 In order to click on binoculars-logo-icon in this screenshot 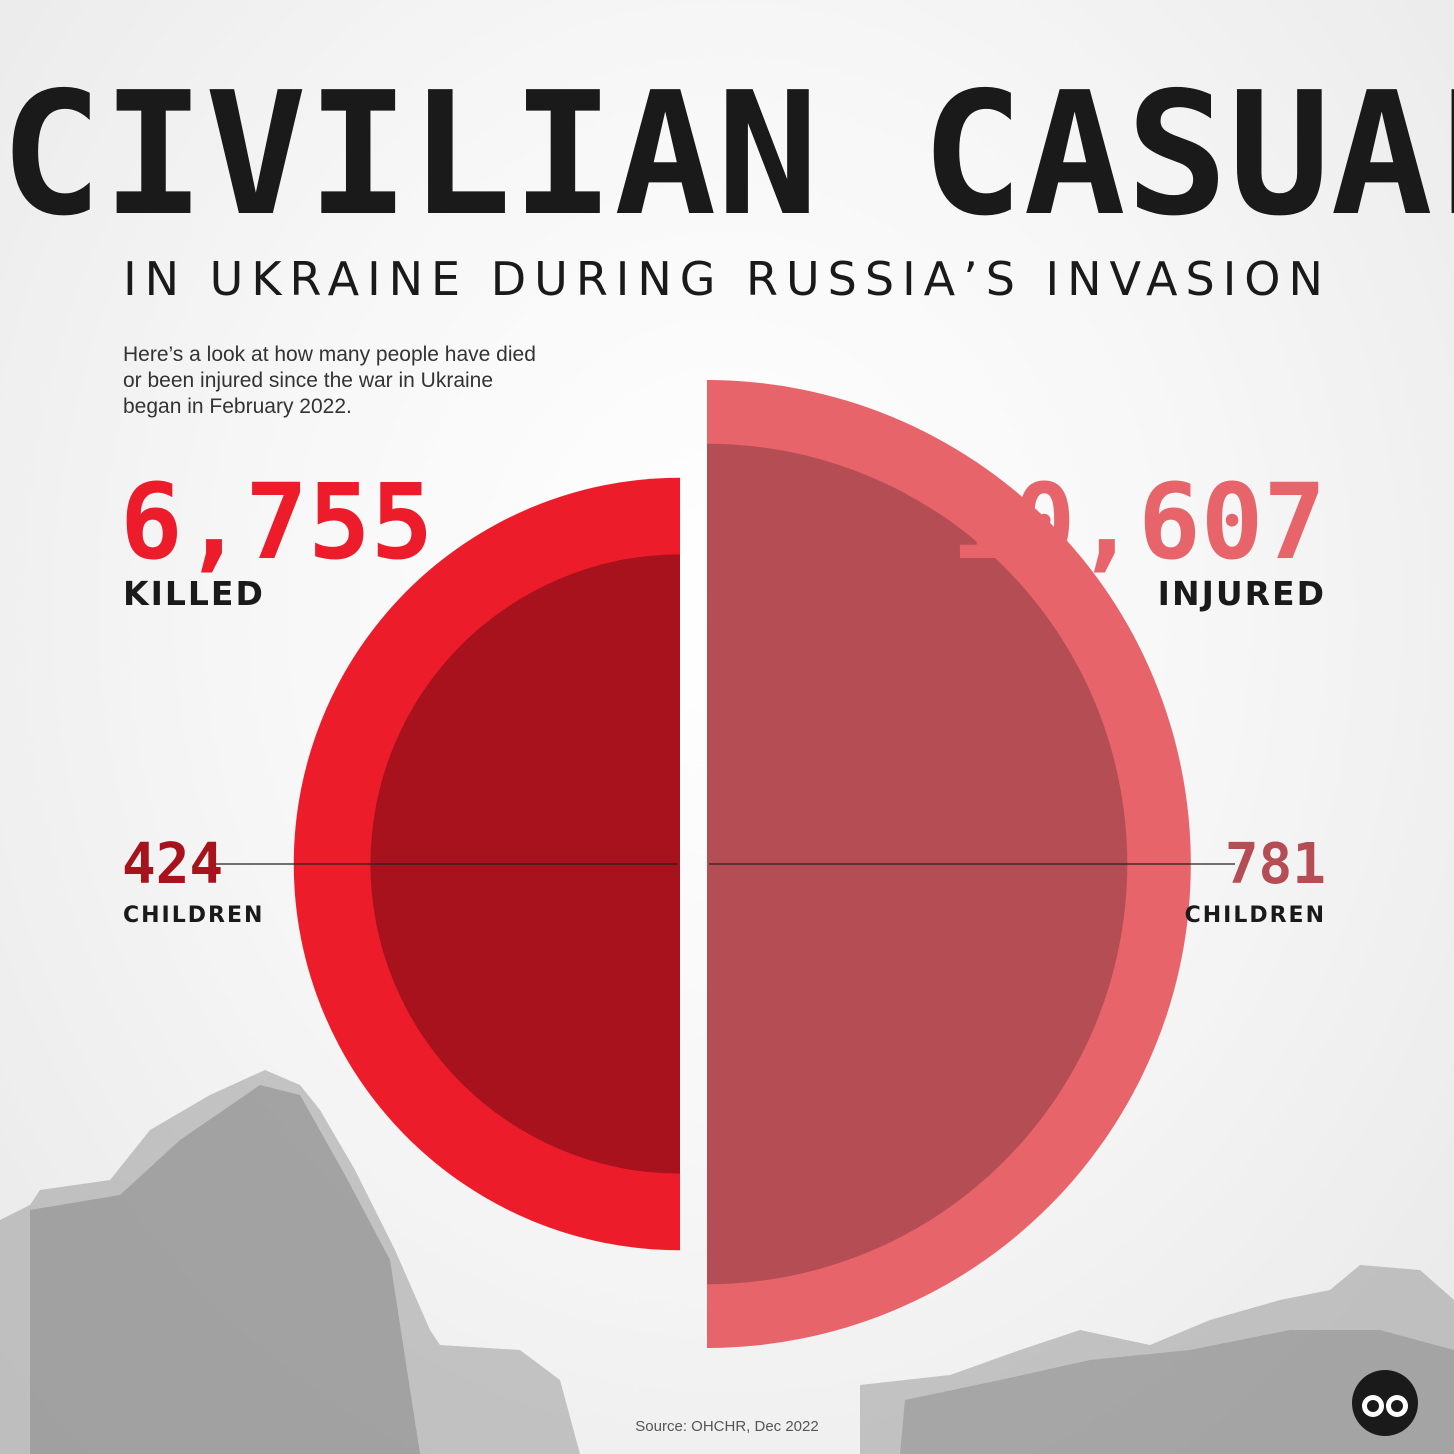, I will do `click(1385, 1403)`.